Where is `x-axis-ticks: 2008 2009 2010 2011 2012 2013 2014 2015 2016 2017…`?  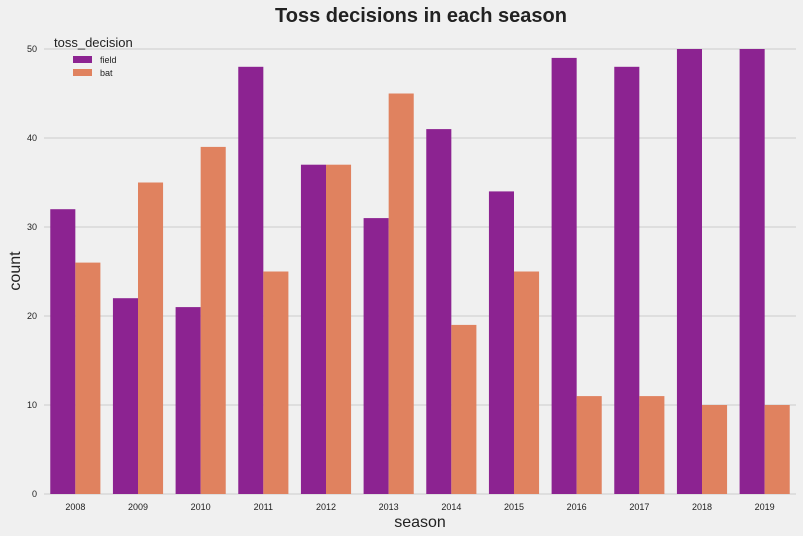
x-axis-ticks: 2008 2009 2010 2011 2012 2013 2014 2015 2016 2017… is located at coordinates (419, 507).